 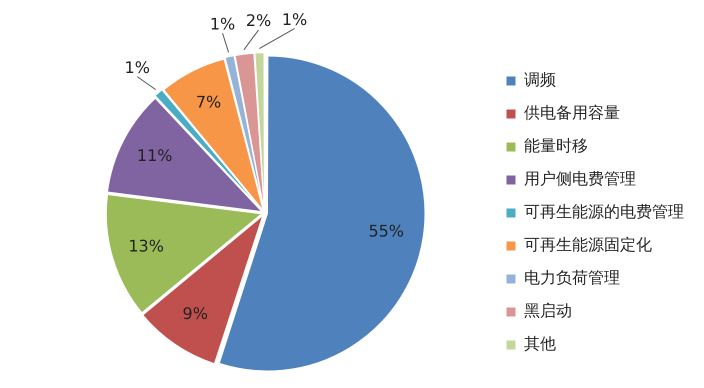 What do you see at coordinates (540, 80) in the screenshot?
I see `legend-label: 调频` at bounding box center [540, 80].